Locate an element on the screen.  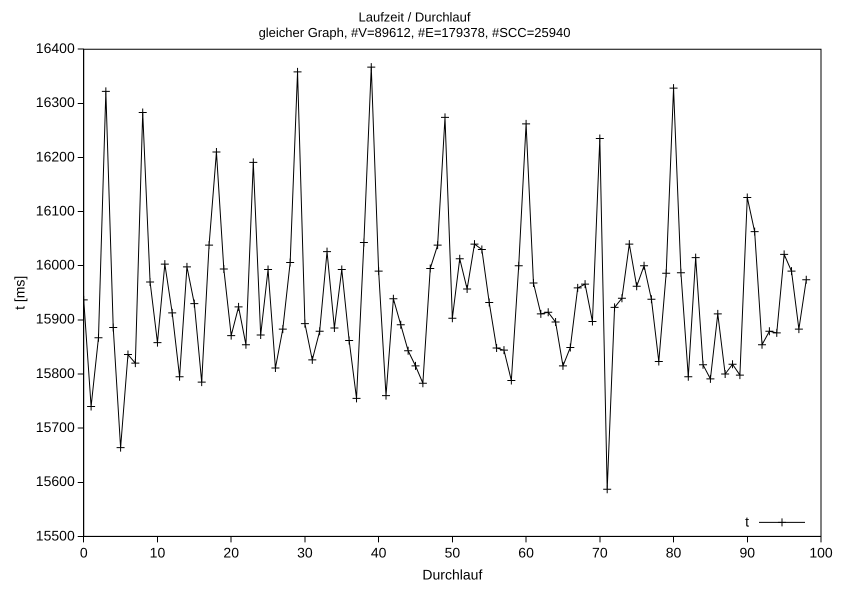
chart-subtitle: gleicher Graph, #V=89612, #E=179378, #SCC=25940 is located at coordinates (414, 32).